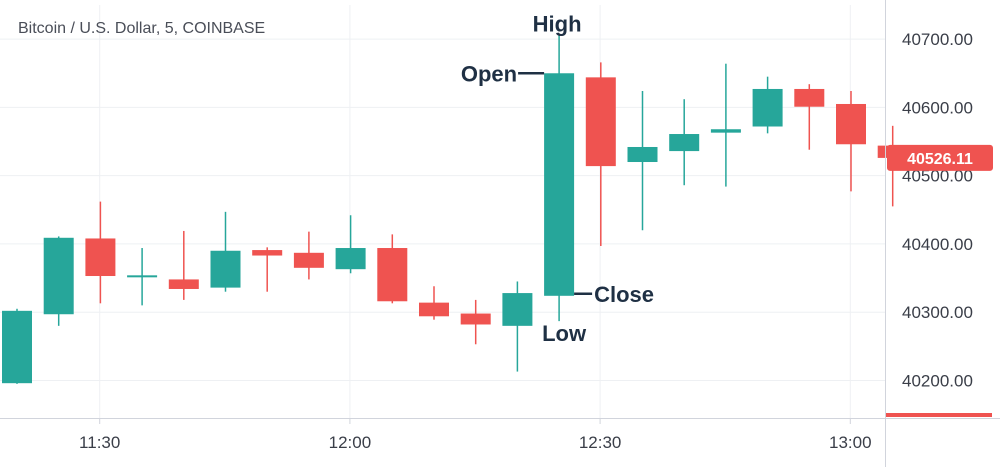 The width and height of the screenshot is (1000, 467). I want to click on x-tick-label: 12:30, so click(600, 442).